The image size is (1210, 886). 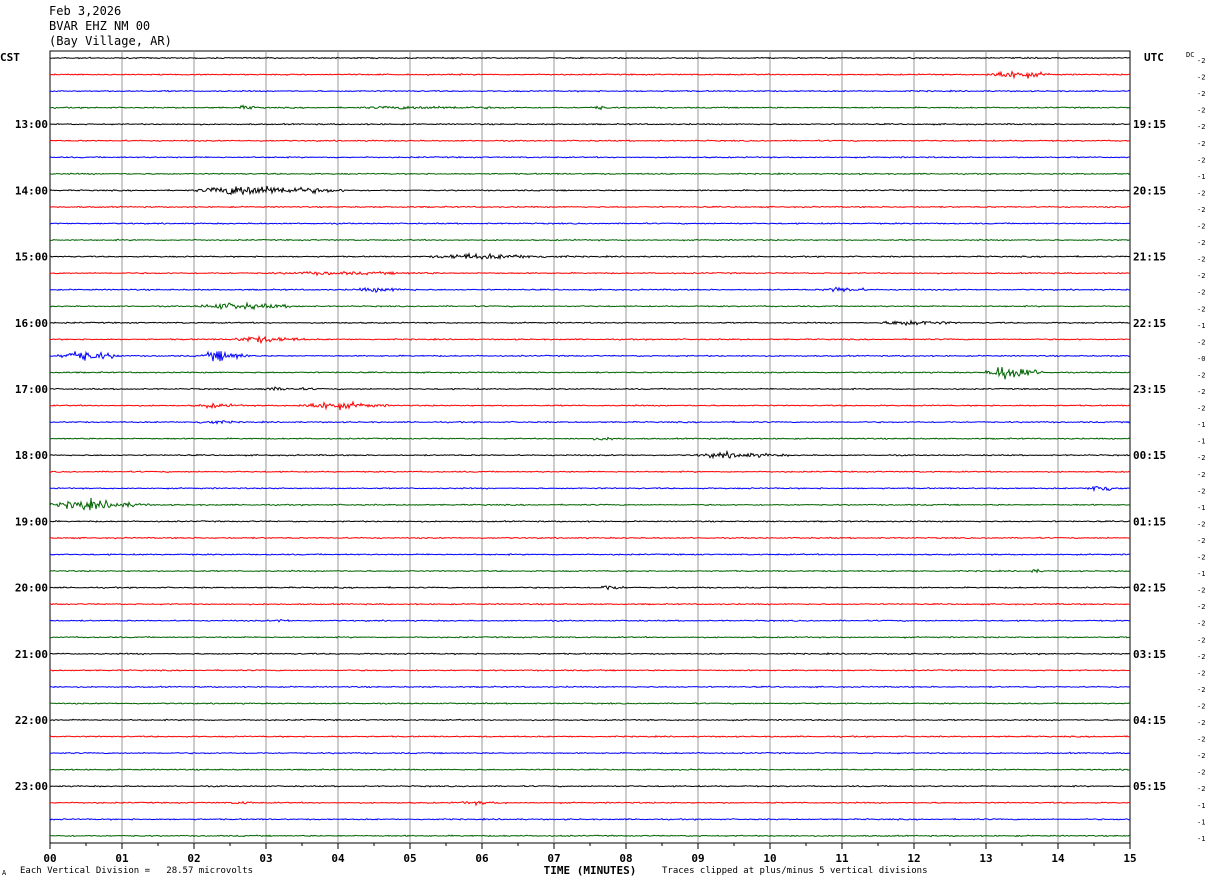 I want to click on left-hour-label: 17:00, so click(x=31, y=389).